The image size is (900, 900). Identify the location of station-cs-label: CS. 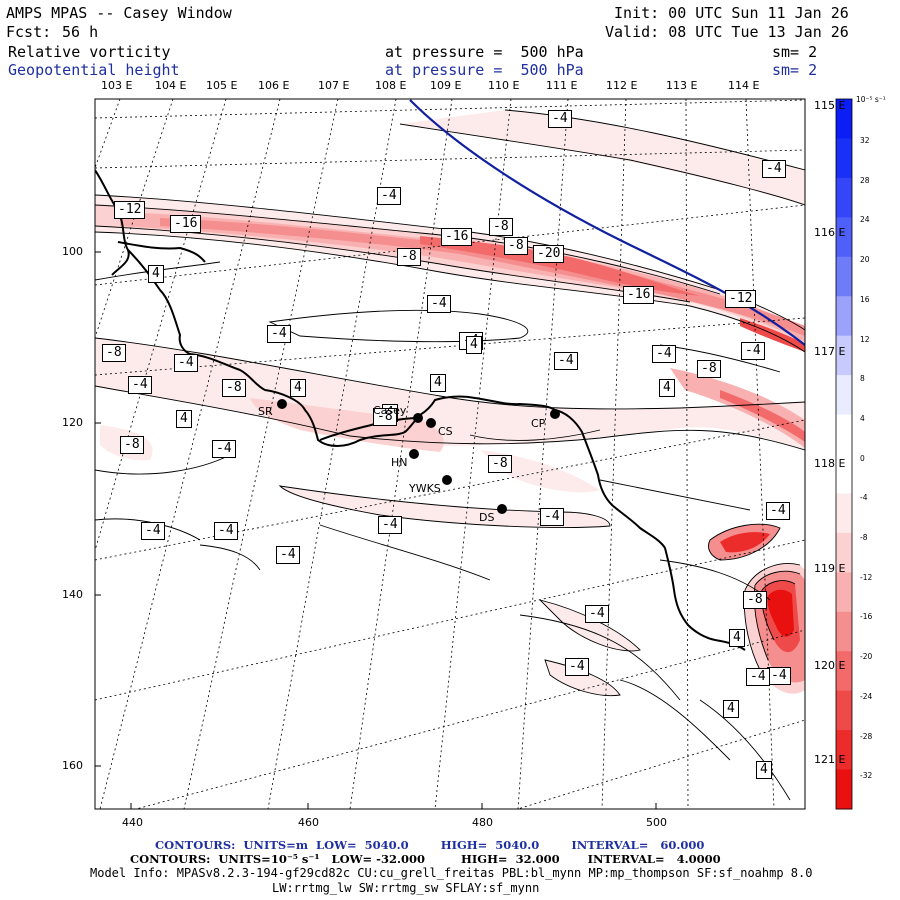
(445, 431).